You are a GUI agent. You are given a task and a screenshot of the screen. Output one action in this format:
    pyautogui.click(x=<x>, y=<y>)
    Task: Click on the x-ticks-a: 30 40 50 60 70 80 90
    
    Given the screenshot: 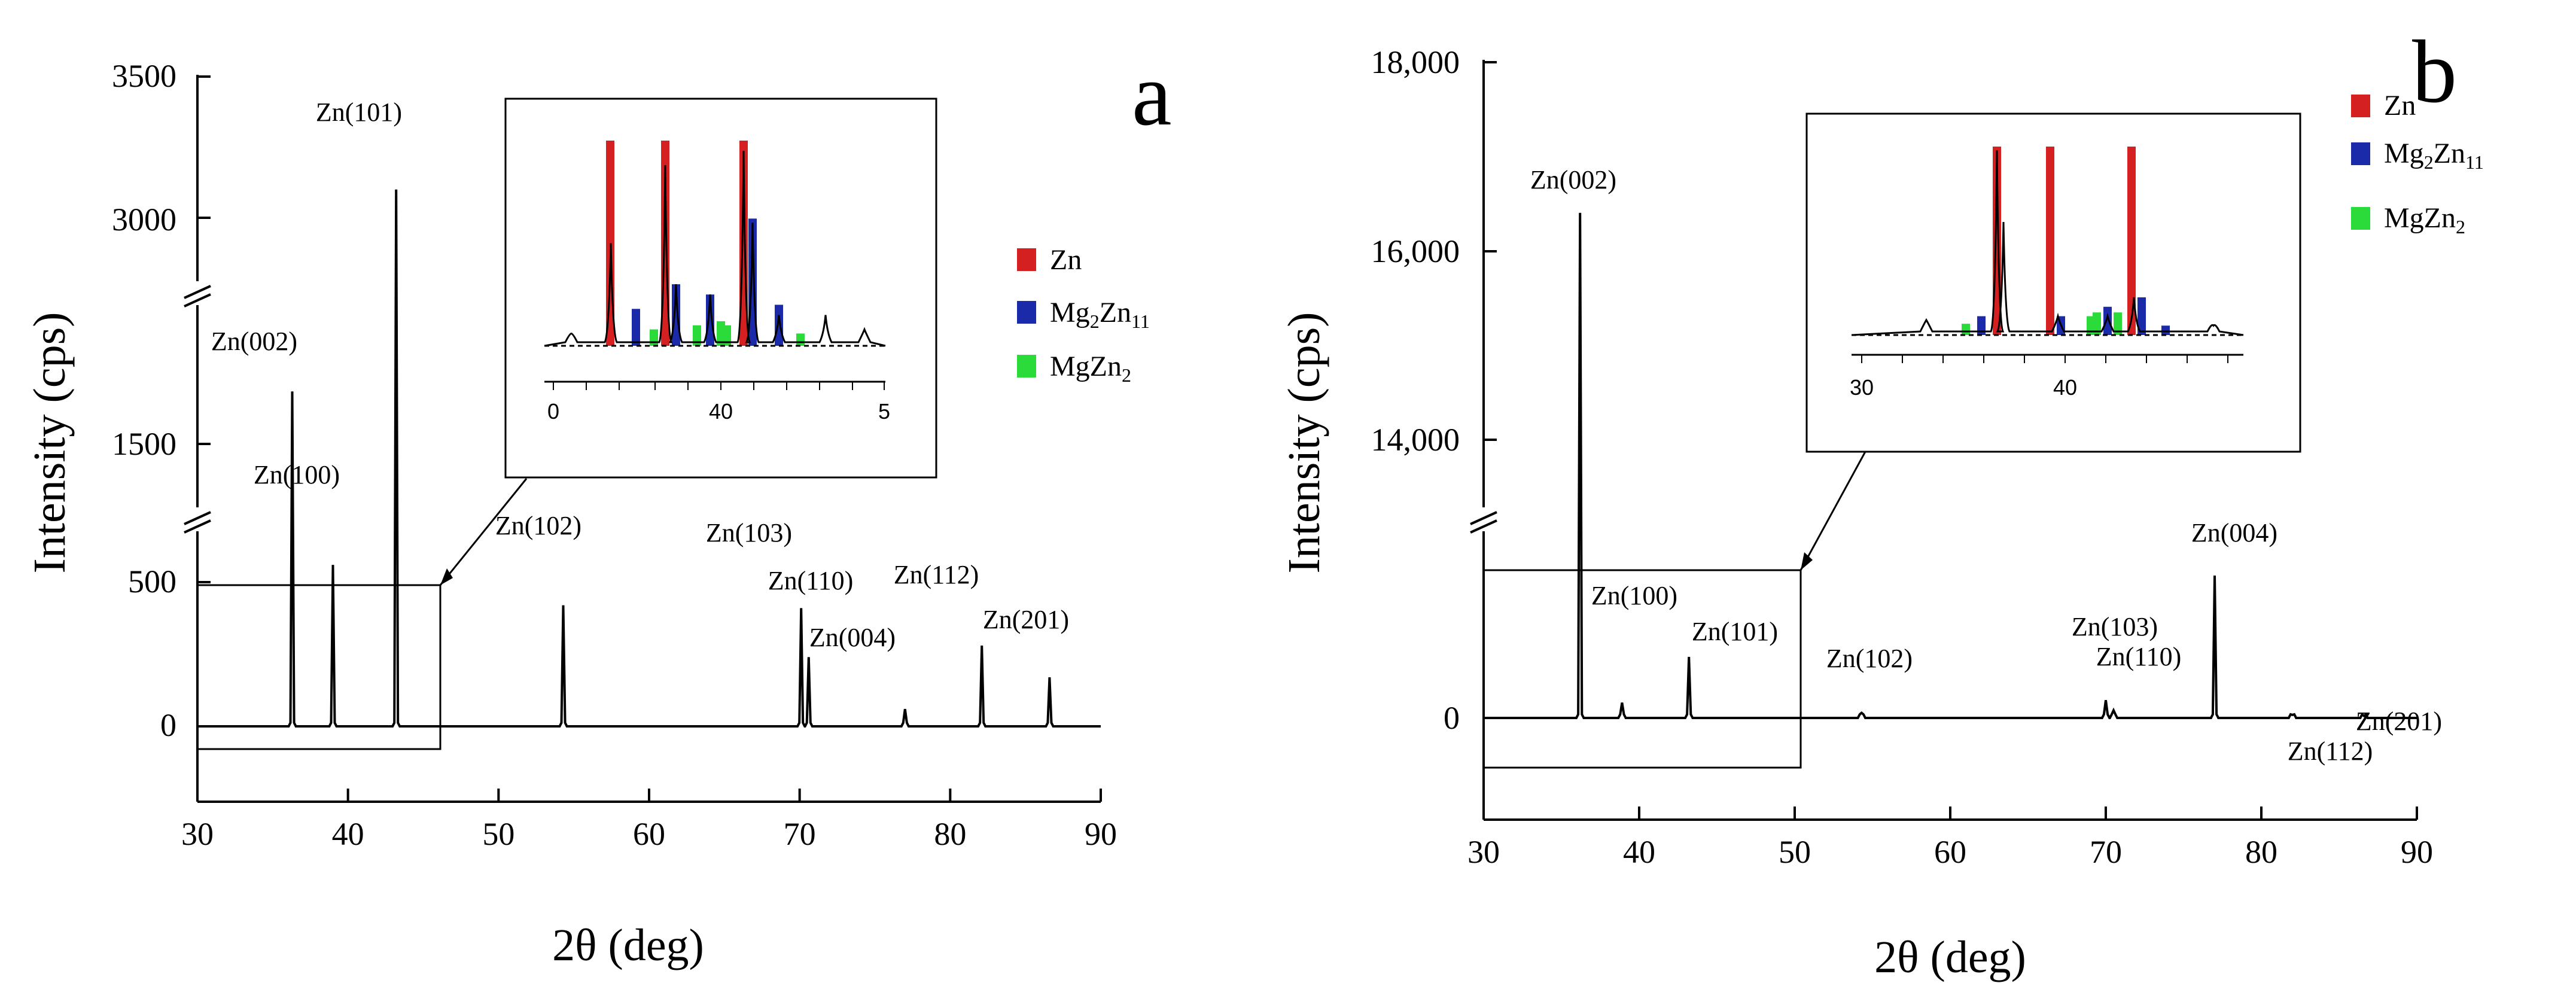 What is the action you would take?
    pyautogui.click(x=649, y=820)
    